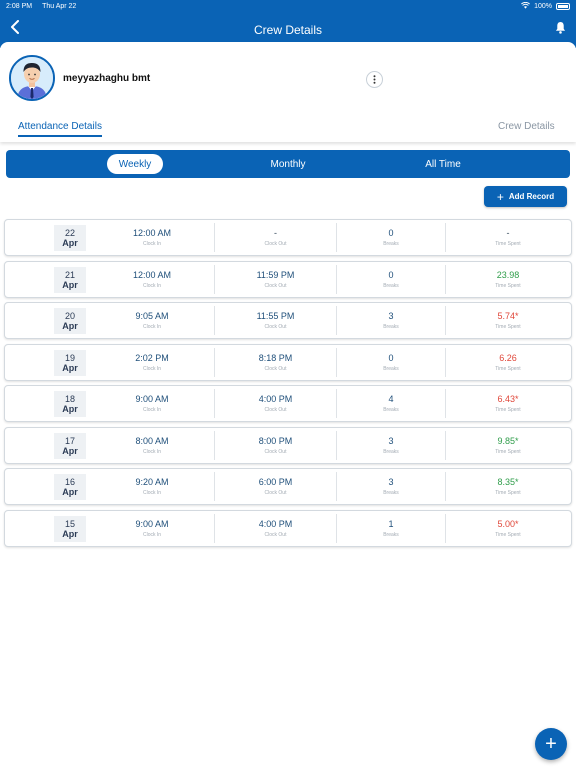  Describe the element at coordinates (543, 6) in the screenshot. I see `battery-percent: 100%` at that location.